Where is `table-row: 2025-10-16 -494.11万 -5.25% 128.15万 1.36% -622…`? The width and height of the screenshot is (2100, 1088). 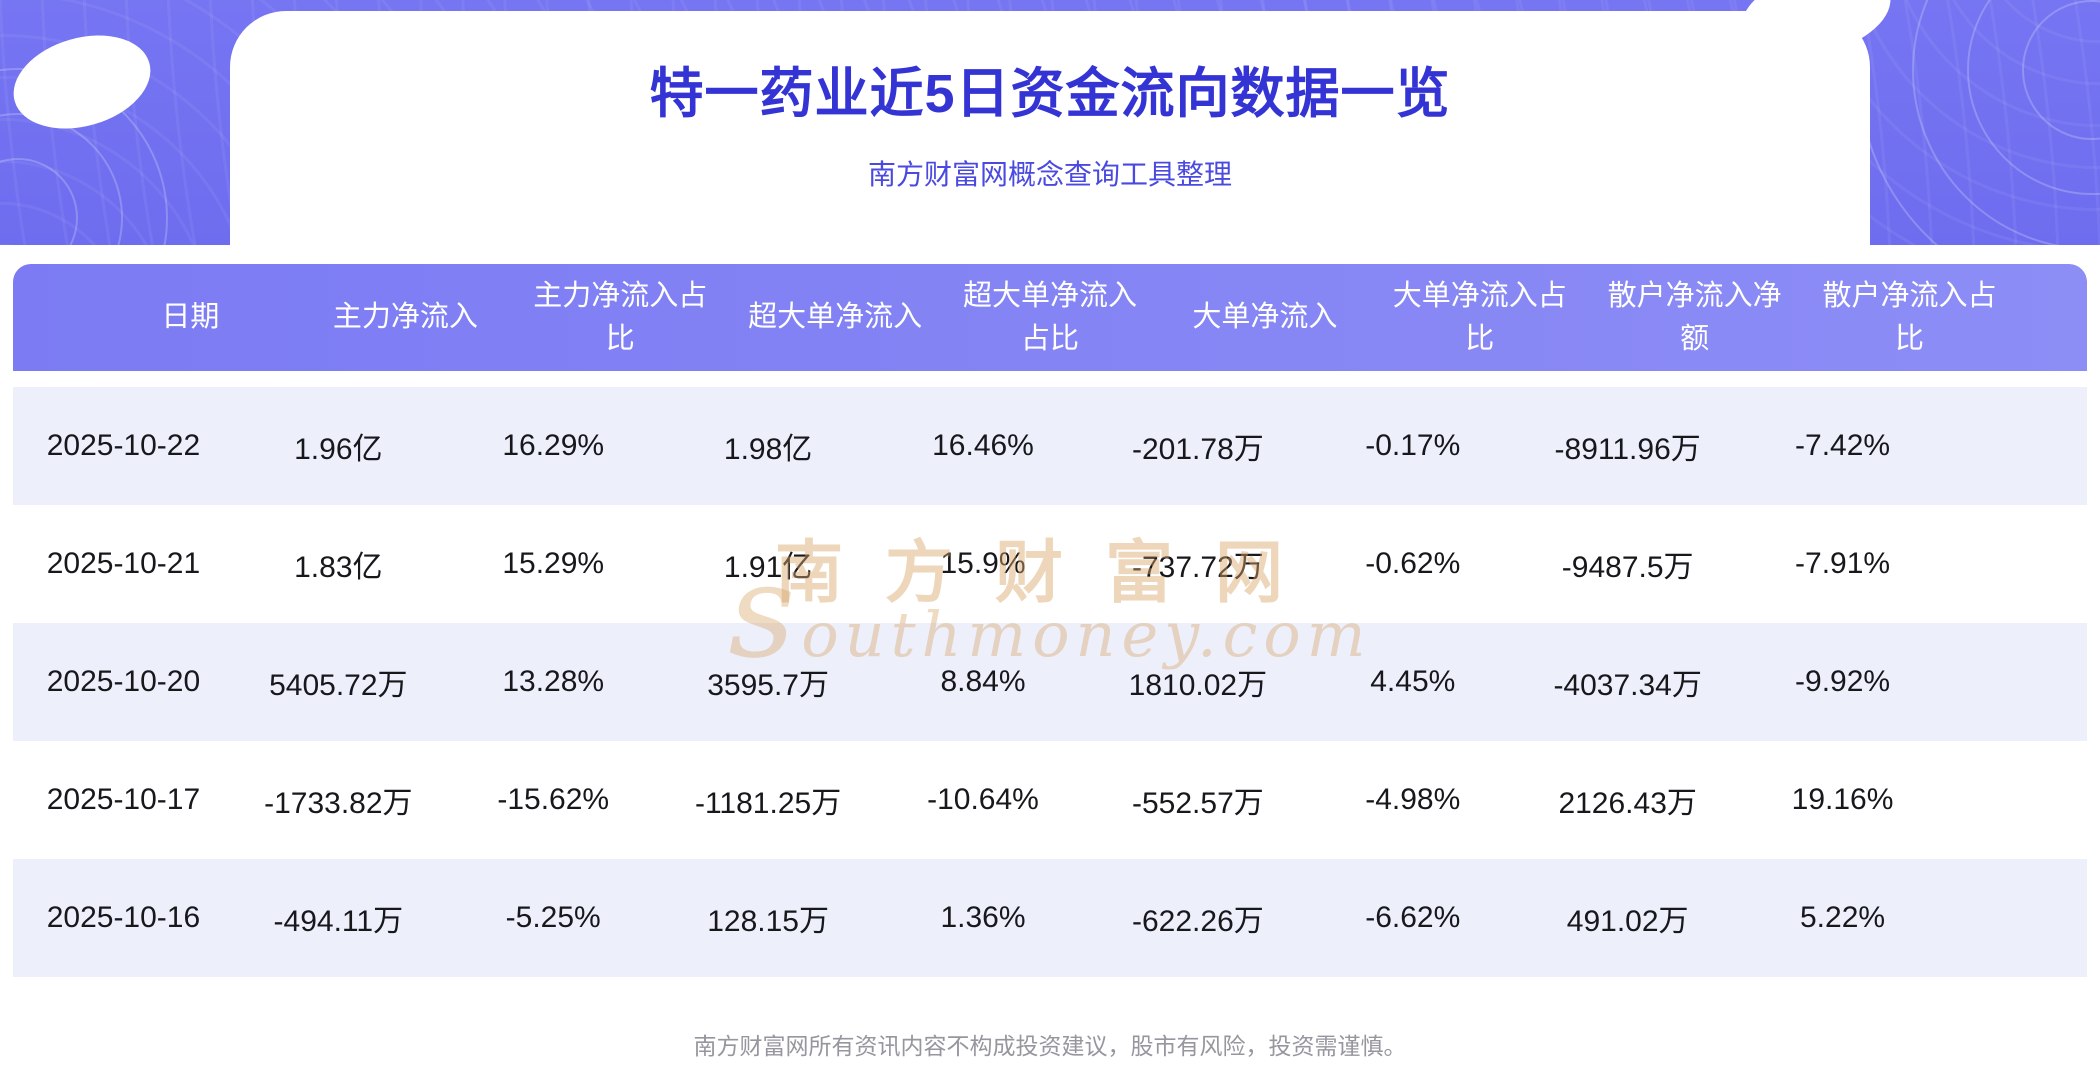
table-row: 2025-10-16 -494.11万 -5.25% 128.15万 1.36% -622… is located at coordinates (1050, 918).